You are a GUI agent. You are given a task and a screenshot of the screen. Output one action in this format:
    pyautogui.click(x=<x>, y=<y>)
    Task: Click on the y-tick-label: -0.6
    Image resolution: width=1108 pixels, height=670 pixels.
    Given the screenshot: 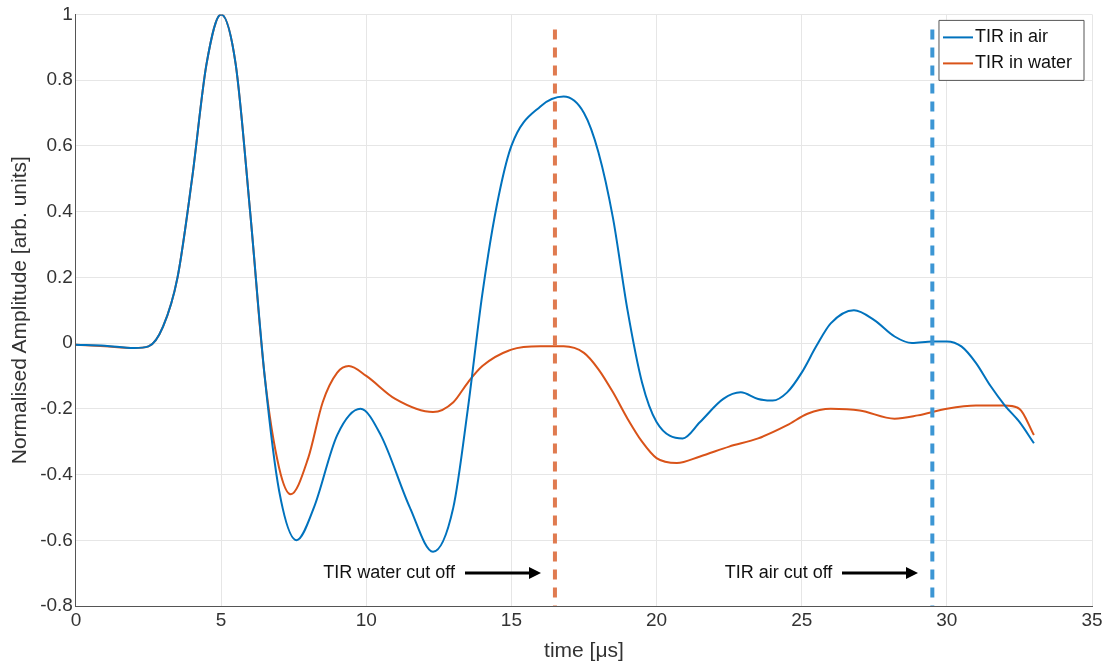 What is the action you would take?
    pyautogui.click(x=56, y=539)
    